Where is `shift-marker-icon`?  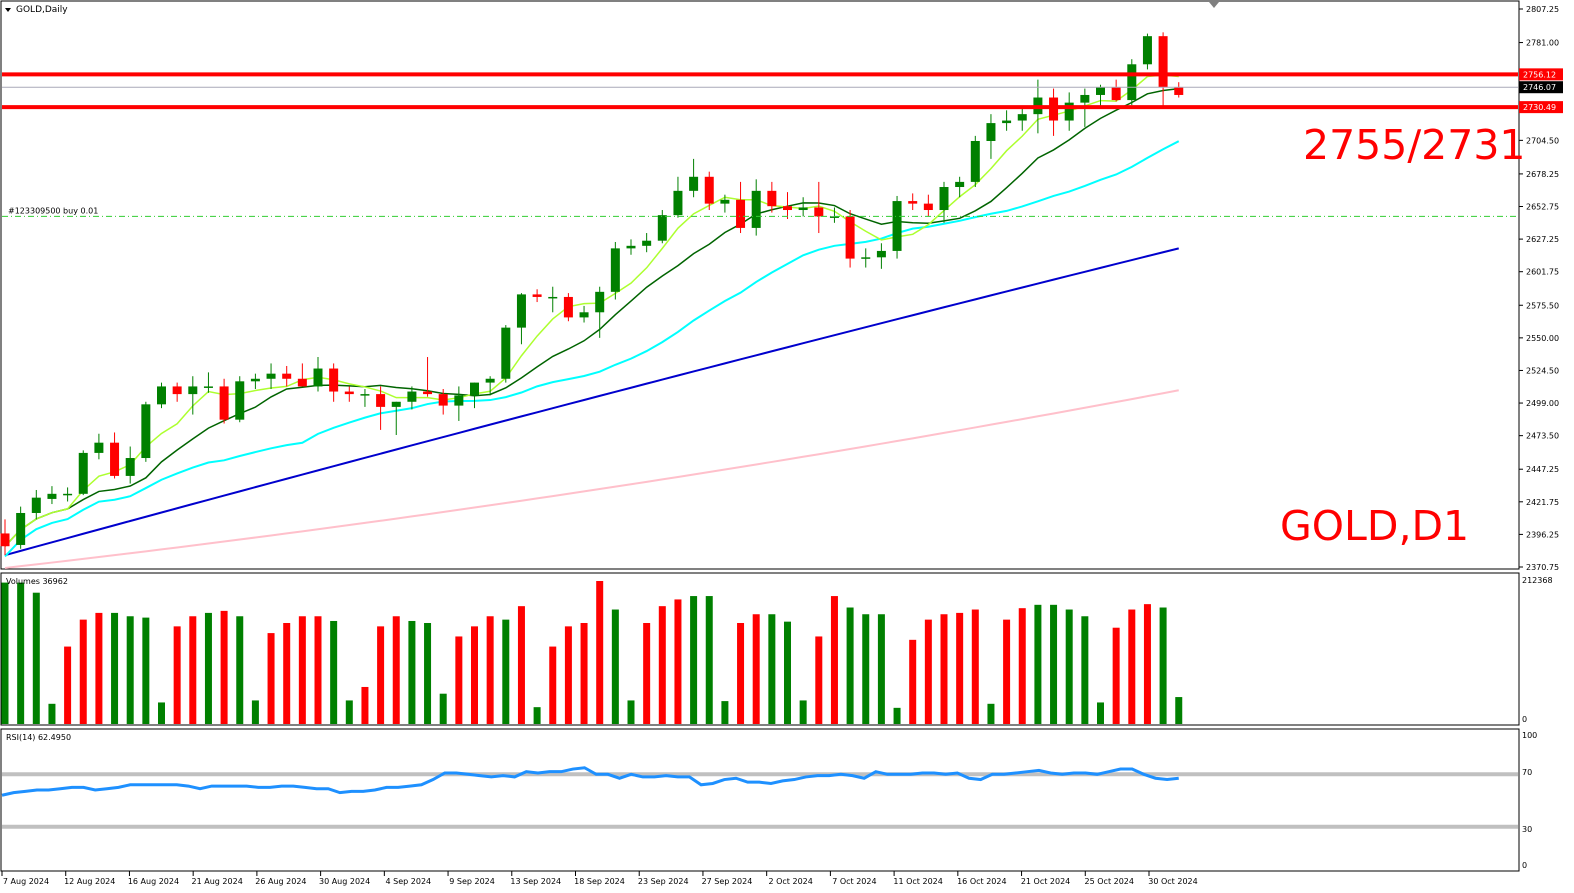 shift-marker-icon is located at coordinates (1214, 5).